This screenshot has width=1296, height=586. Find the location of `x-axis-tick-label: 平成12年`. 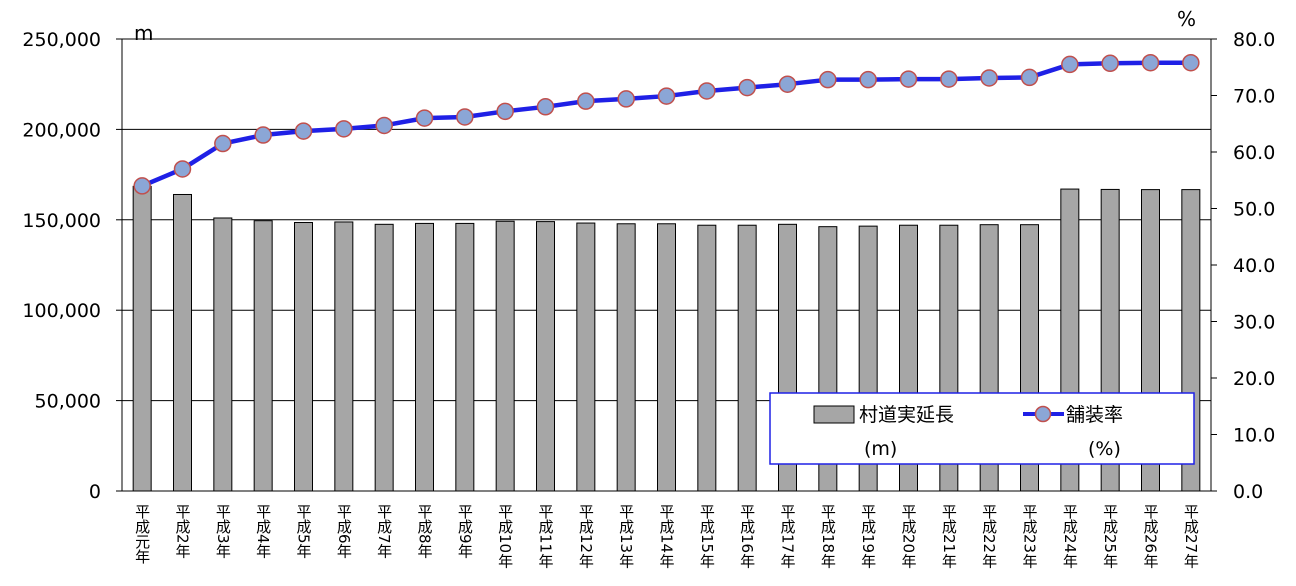

x-axis-tick-label: 平成12年 is located at coordinates (586, 536).